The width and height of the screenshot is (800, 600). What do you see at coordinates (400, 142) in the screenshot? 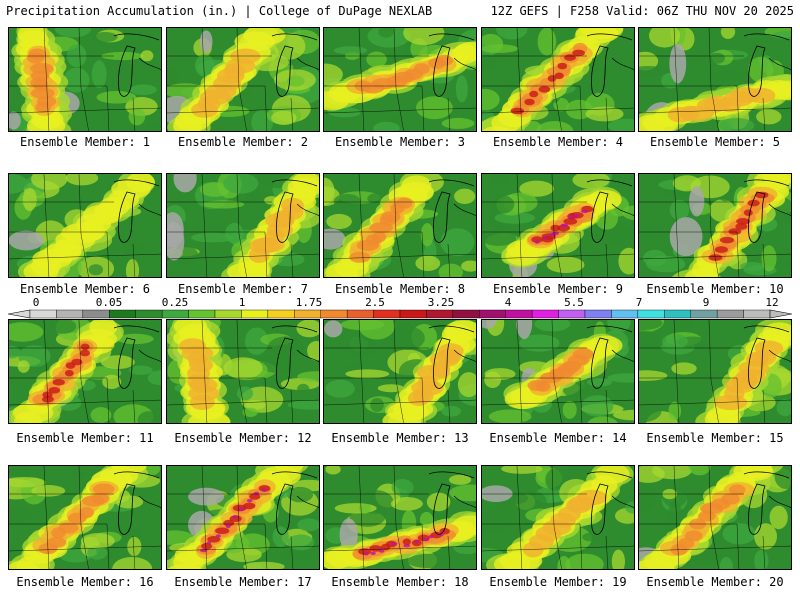
I see `ensemble-member-label: Ensemble Member: 3` at bounding box center [400, 142].